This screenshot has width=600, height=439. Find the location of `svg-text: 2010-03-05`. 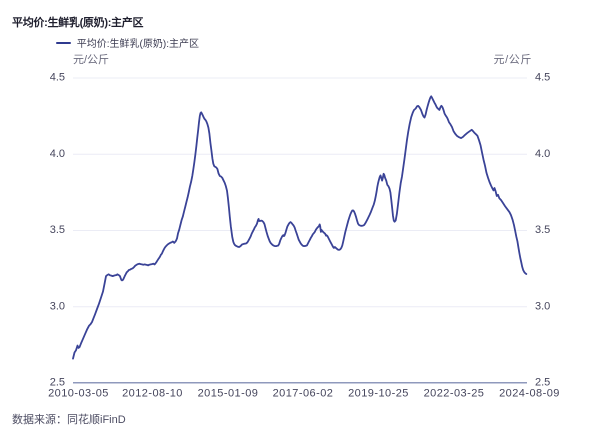

svg-text: 2010-03-05 is located at coordinates (78, 394).